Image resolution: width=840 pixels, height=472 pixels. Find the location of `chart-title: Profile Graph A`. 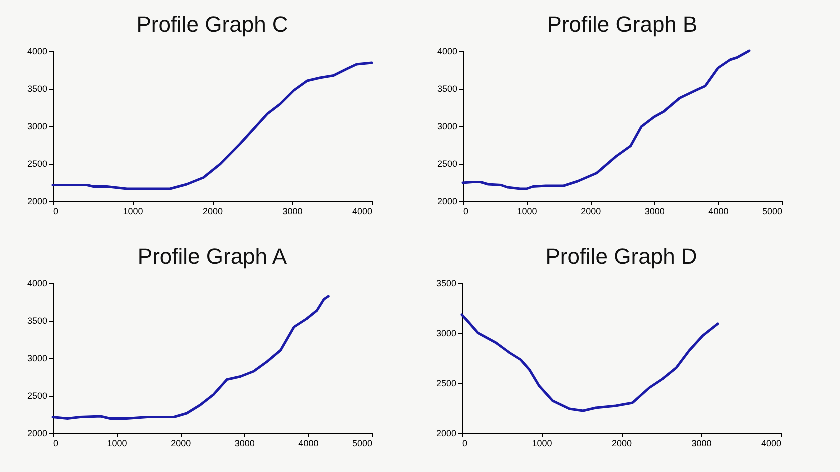

chart-title: Profile Graph A is located at coordinates (213, 256).